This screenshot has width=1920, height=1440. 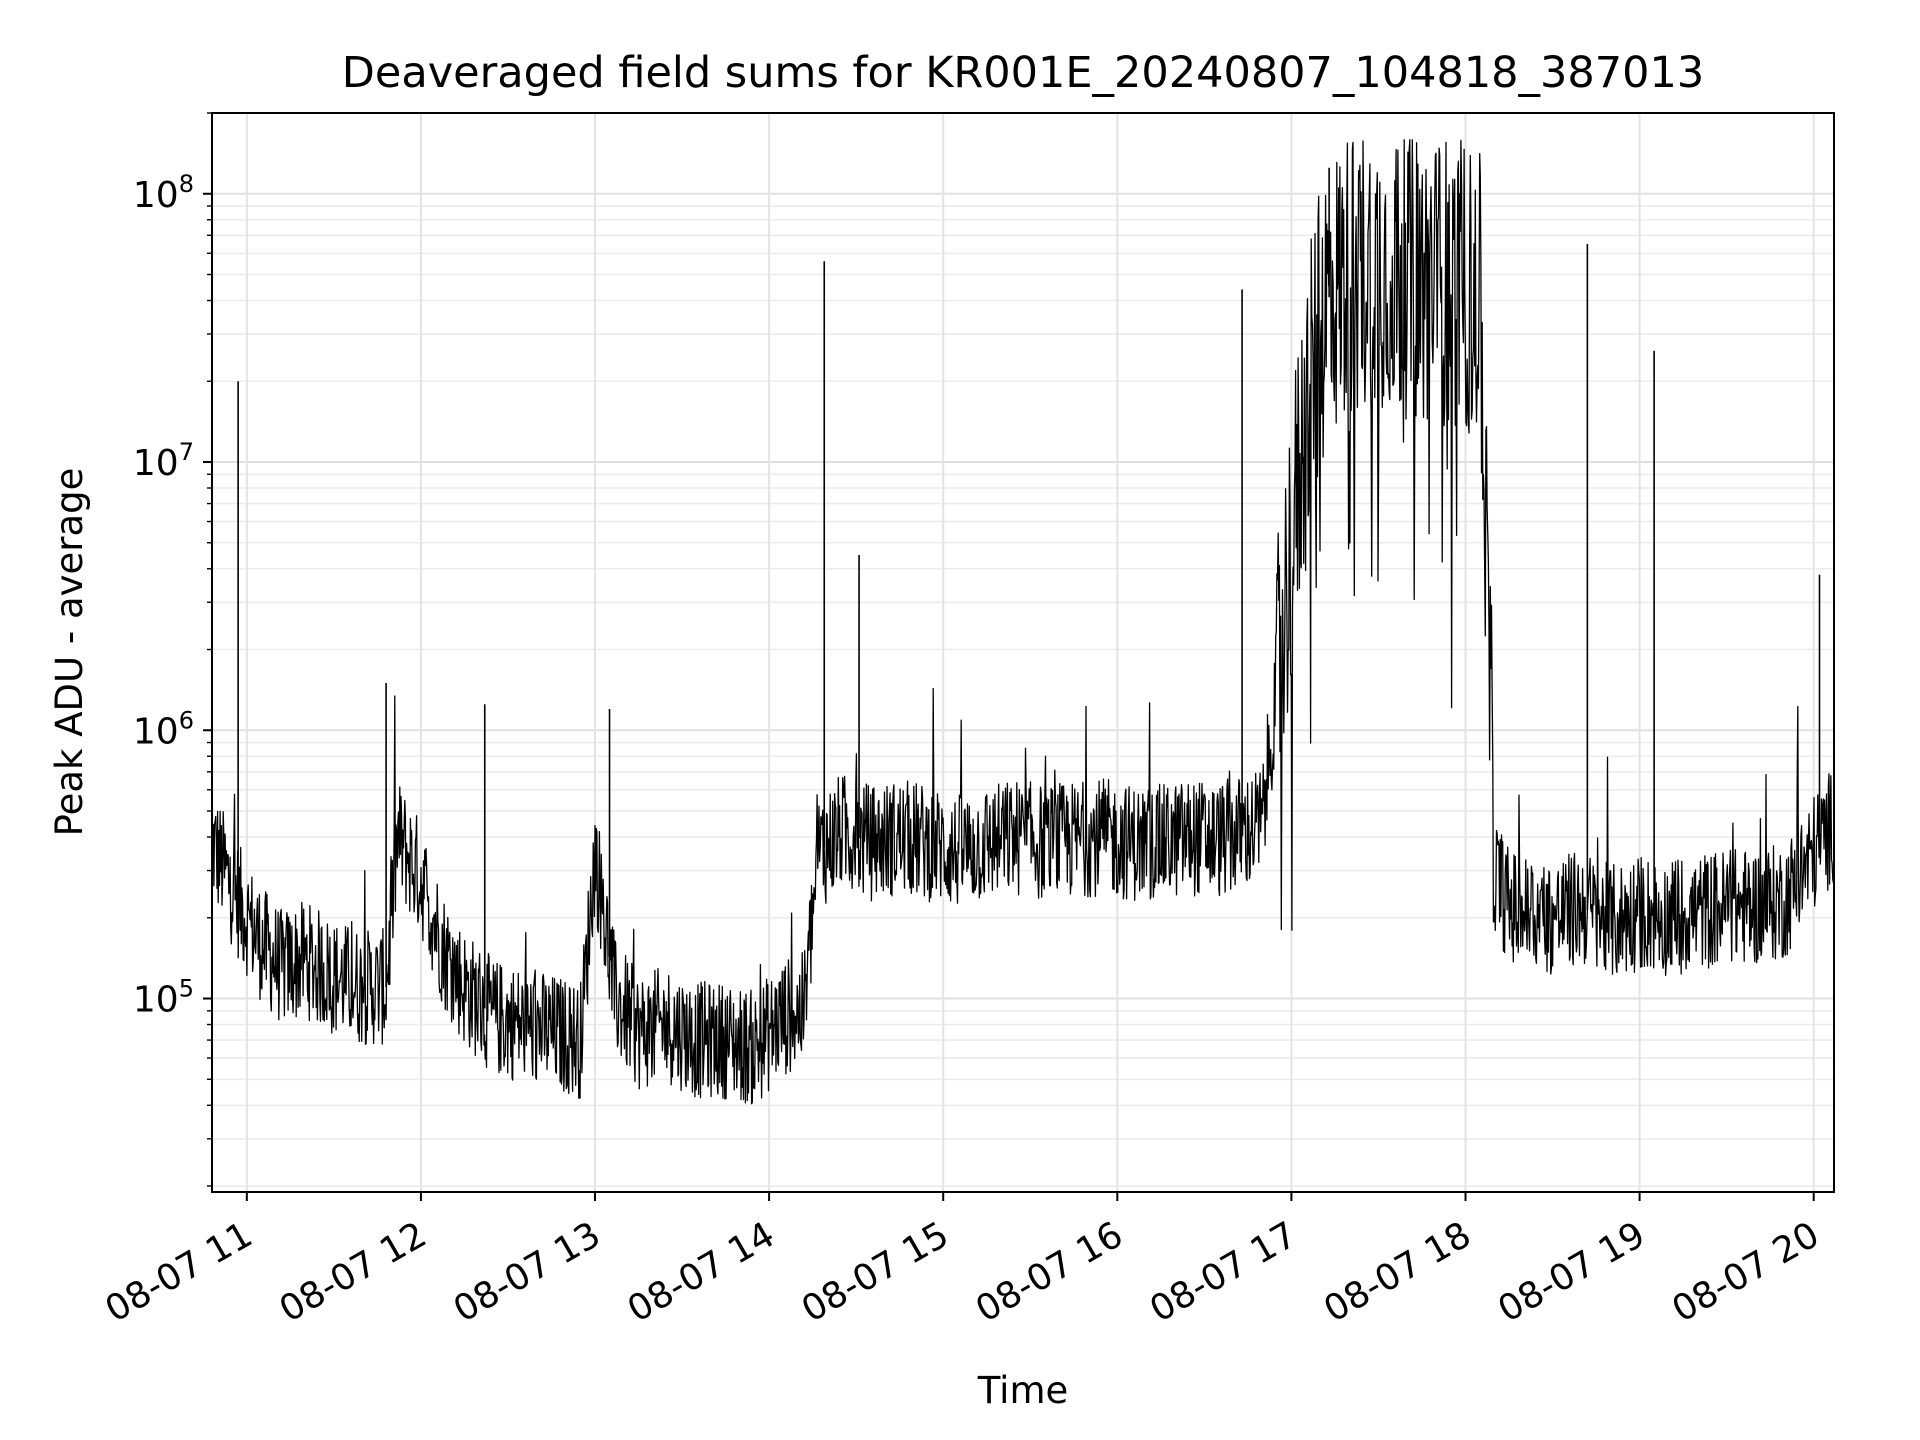 I want to click on y-tick-label: 107, so click(x=163, y=461).